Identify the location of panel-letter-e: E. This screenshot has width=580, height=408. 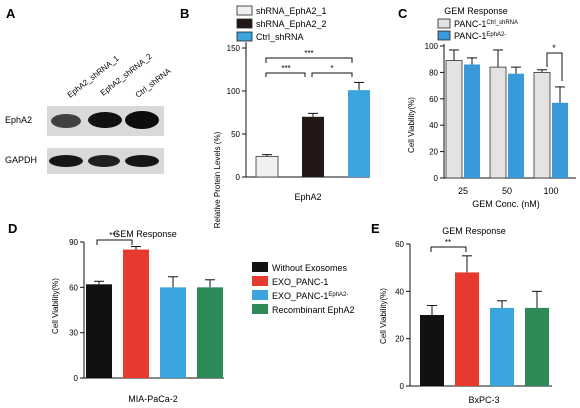
(375, 228).